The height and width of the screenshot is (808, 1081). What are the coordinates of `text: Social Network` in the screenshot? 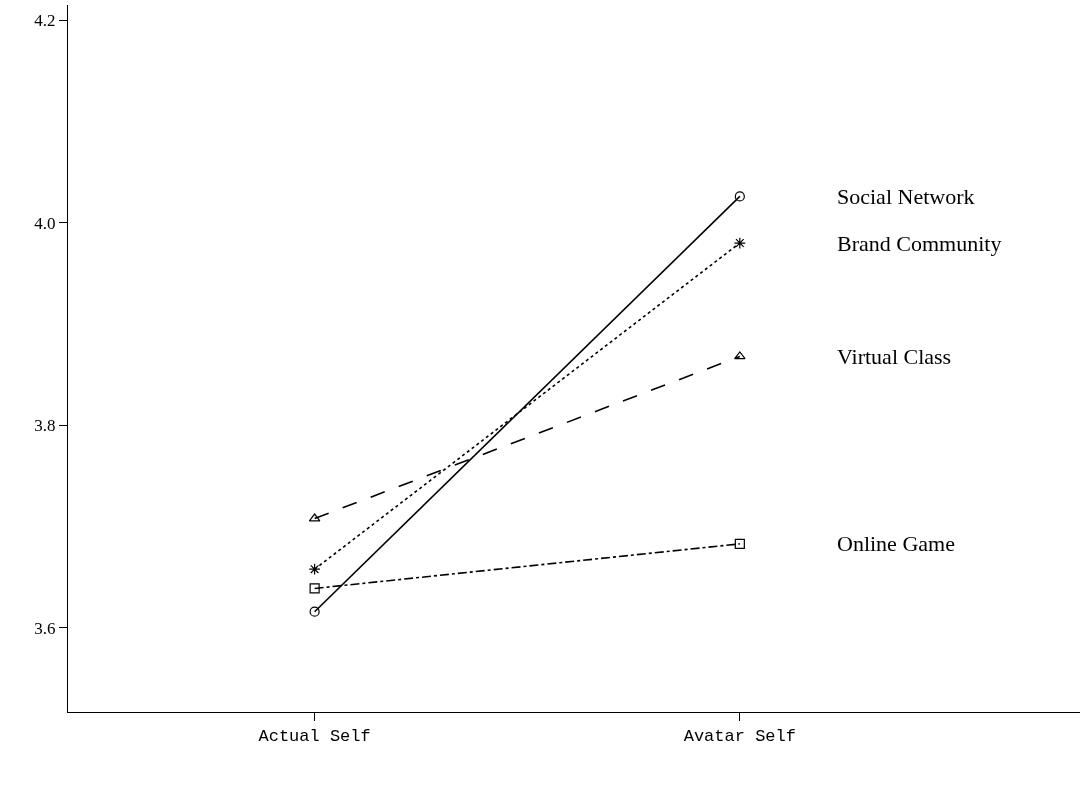 It's located at (906, 196).